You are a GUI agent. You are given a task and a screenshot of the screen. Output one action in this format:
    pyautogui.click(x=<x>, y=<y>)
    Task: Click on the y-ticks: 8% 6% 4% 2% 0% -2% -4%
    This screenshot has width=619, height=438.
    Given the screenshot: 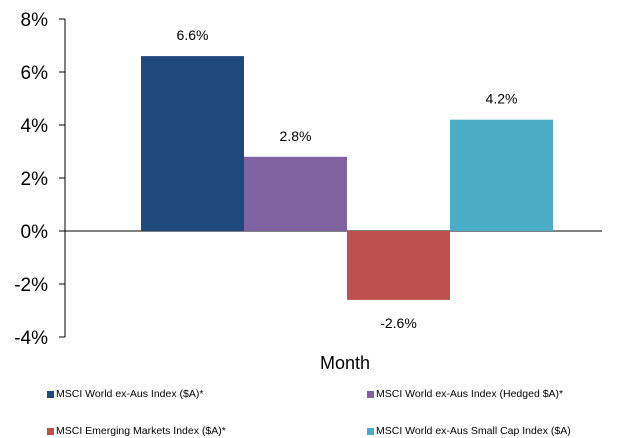 What is the action you would take?
    pyautogui.click(x=39, y=179)
    